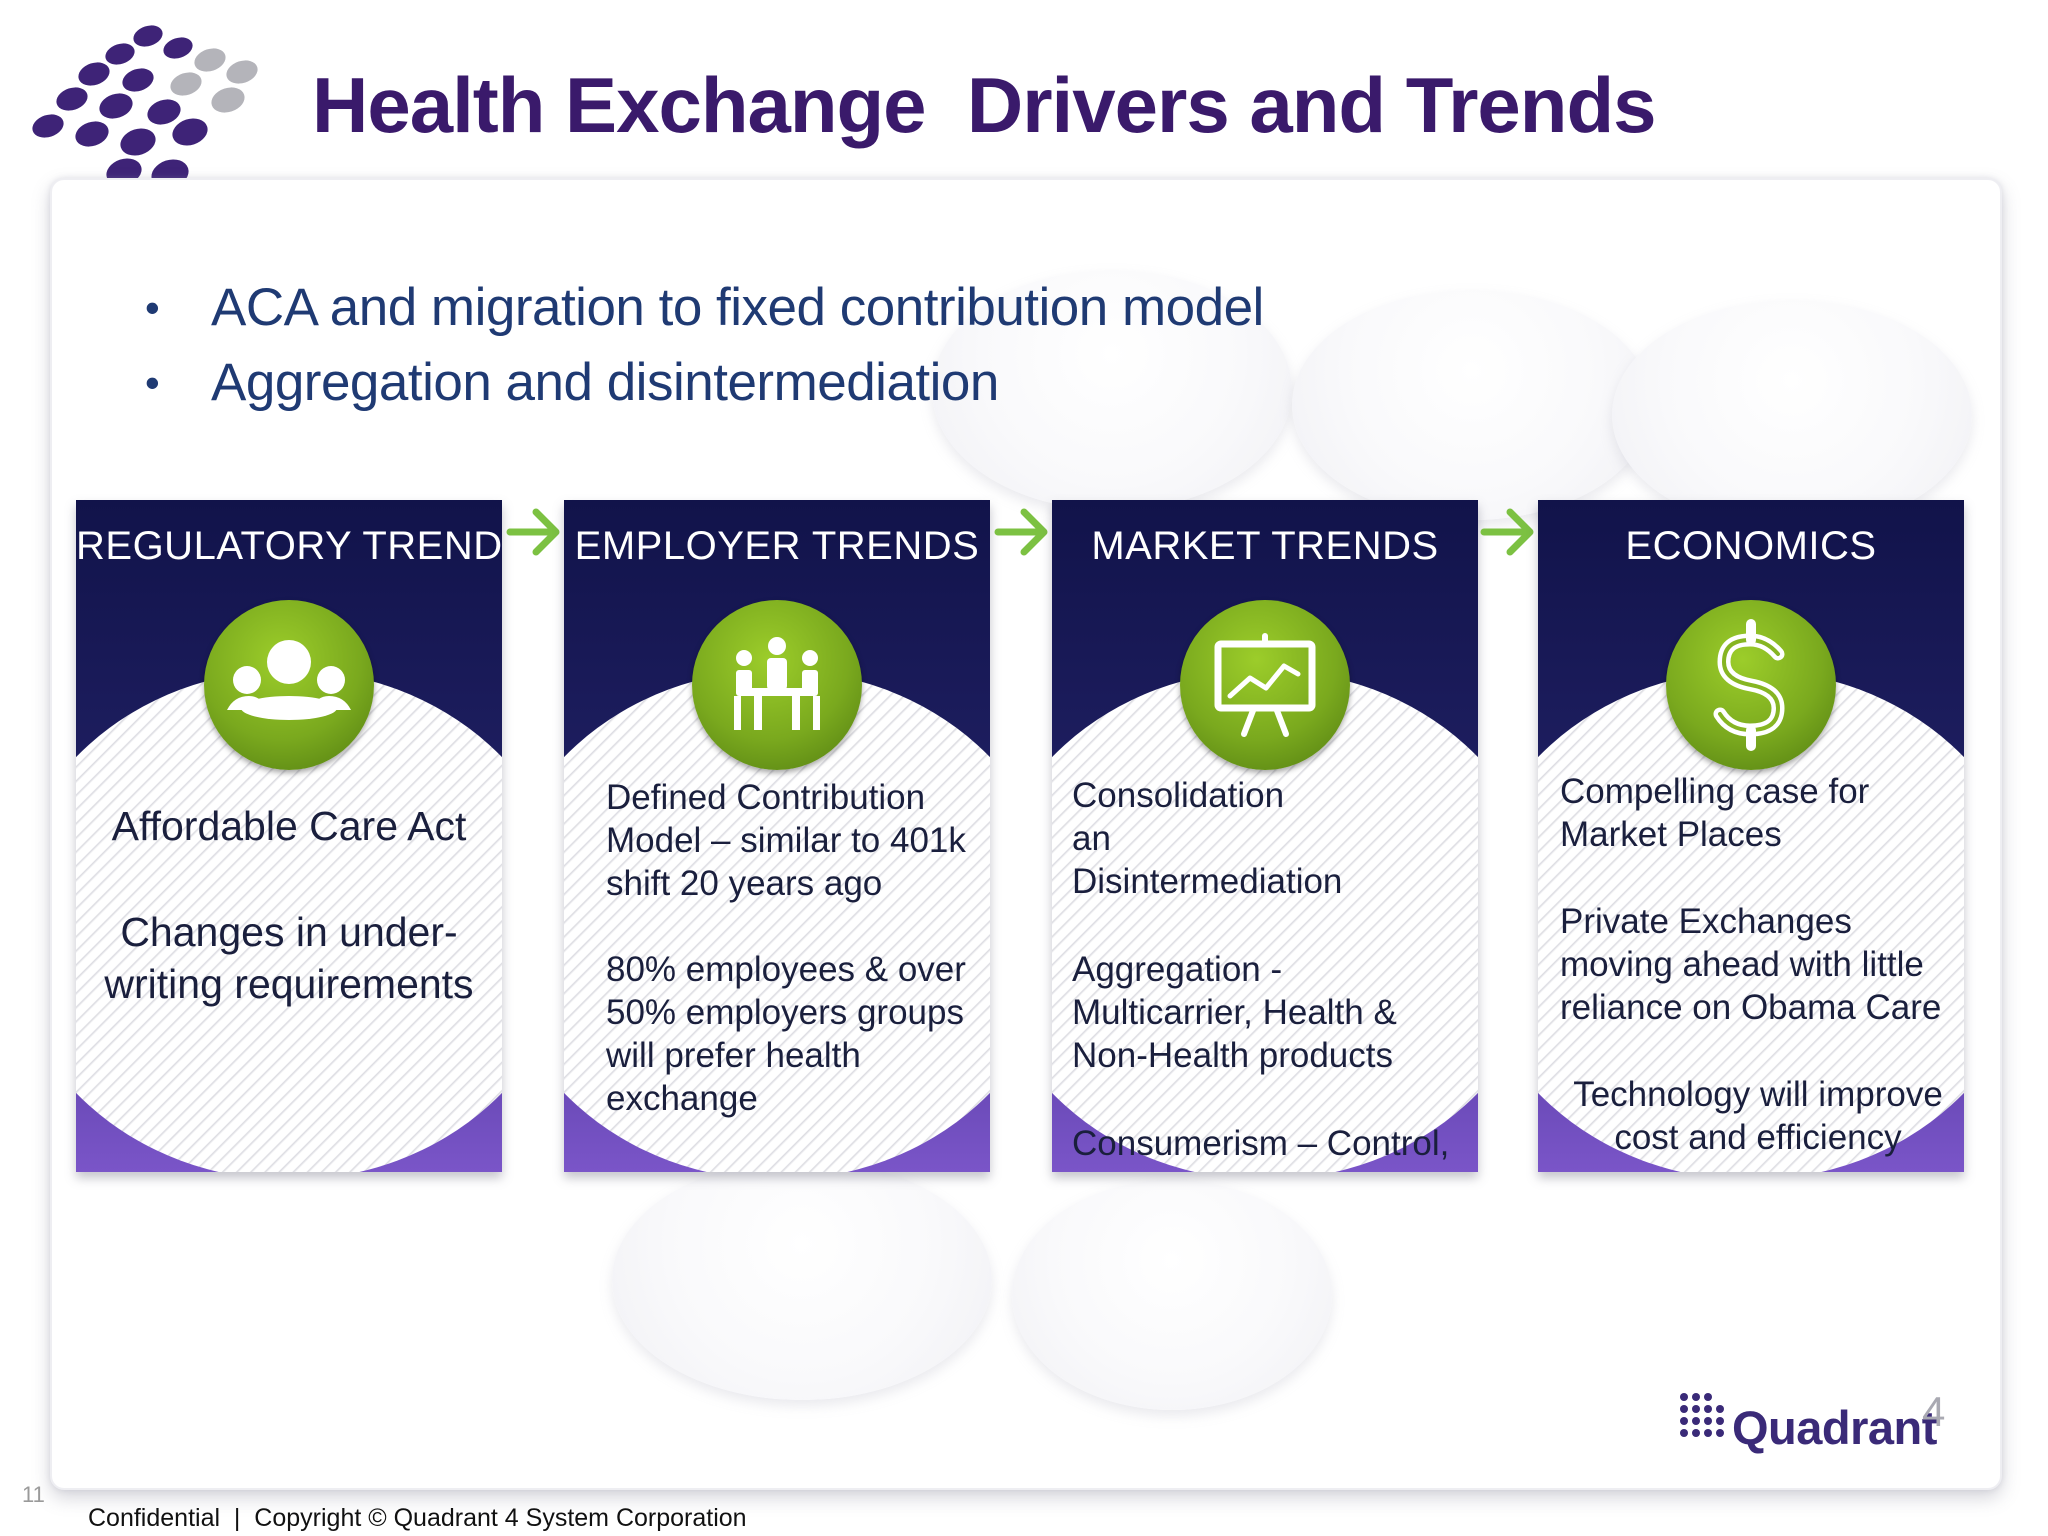  I want to click on slide-title: Health Exchange Drivers and Trends, so click(984, 105).